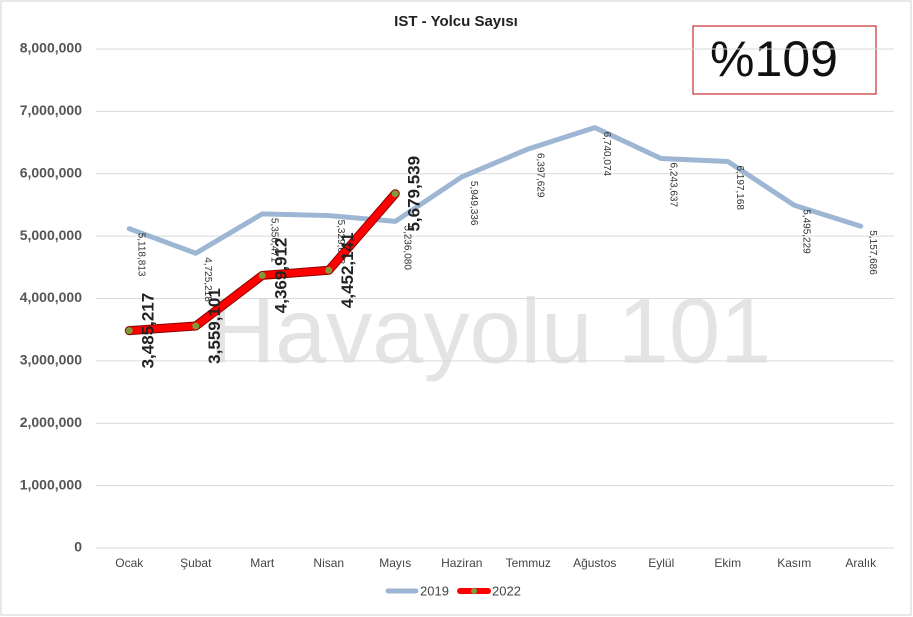 The width and height of the screenshot is (913, 617). What do you see at coordinates (461, 563) in the screenshot?
I see `x-tick-label: Haziran` at bounding box center [461, 563].